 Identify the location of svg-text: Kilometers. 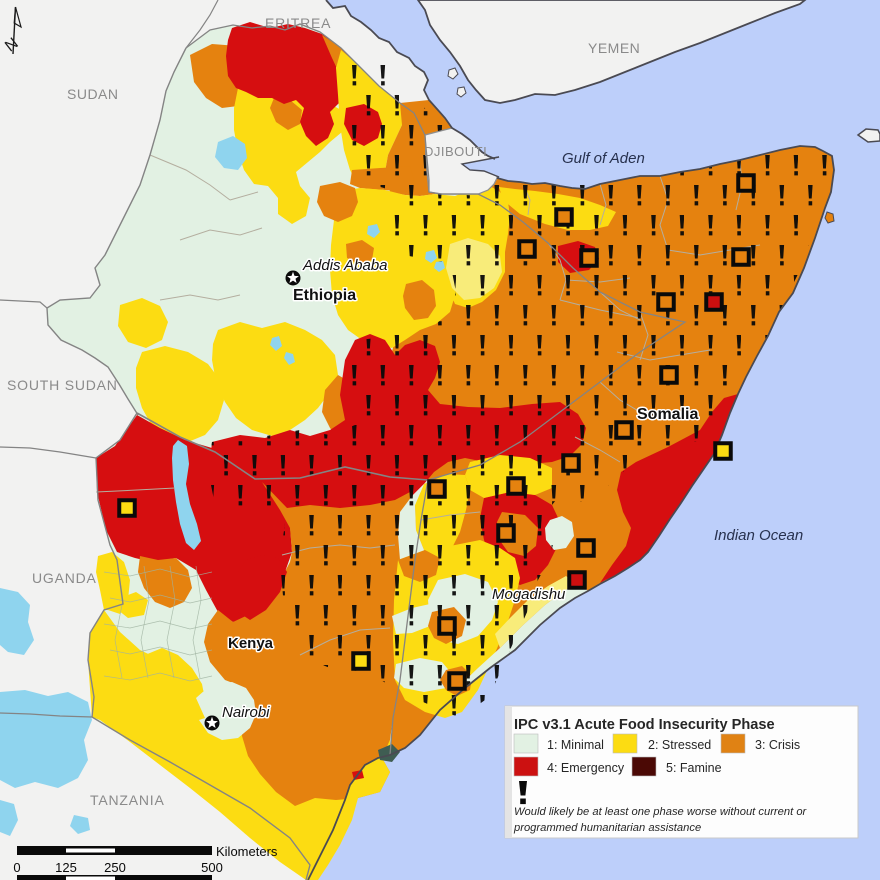
(247, 851).